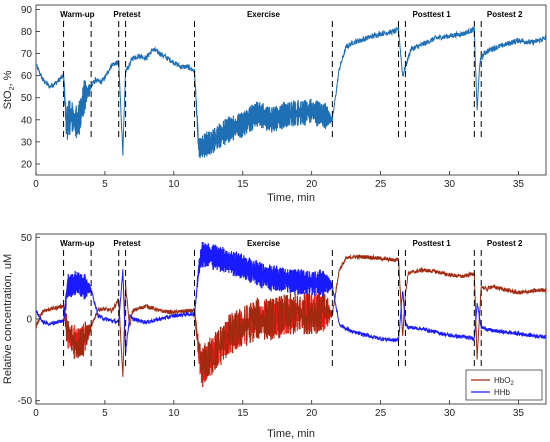  What do you see at coordinates (77, 14) in the screenshot?
I see `sto2-phase-label-0: Warm-up` at bounding box center [77, 14].